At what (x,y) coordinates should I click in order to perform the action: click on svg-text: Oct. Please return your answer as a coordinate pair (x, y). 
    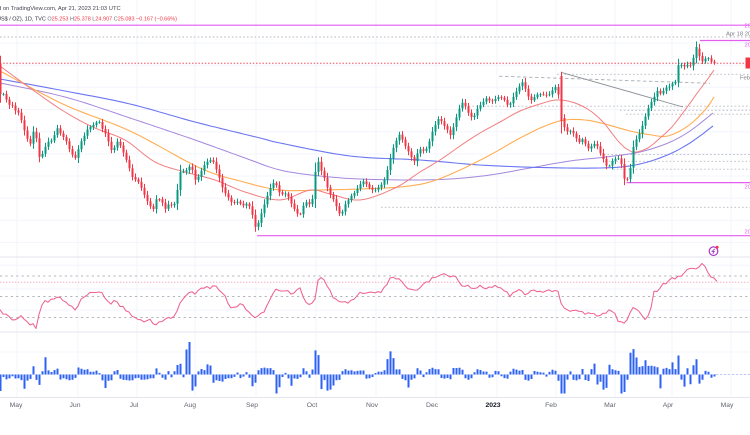
    Looking at the image, I should click on (312, 405).